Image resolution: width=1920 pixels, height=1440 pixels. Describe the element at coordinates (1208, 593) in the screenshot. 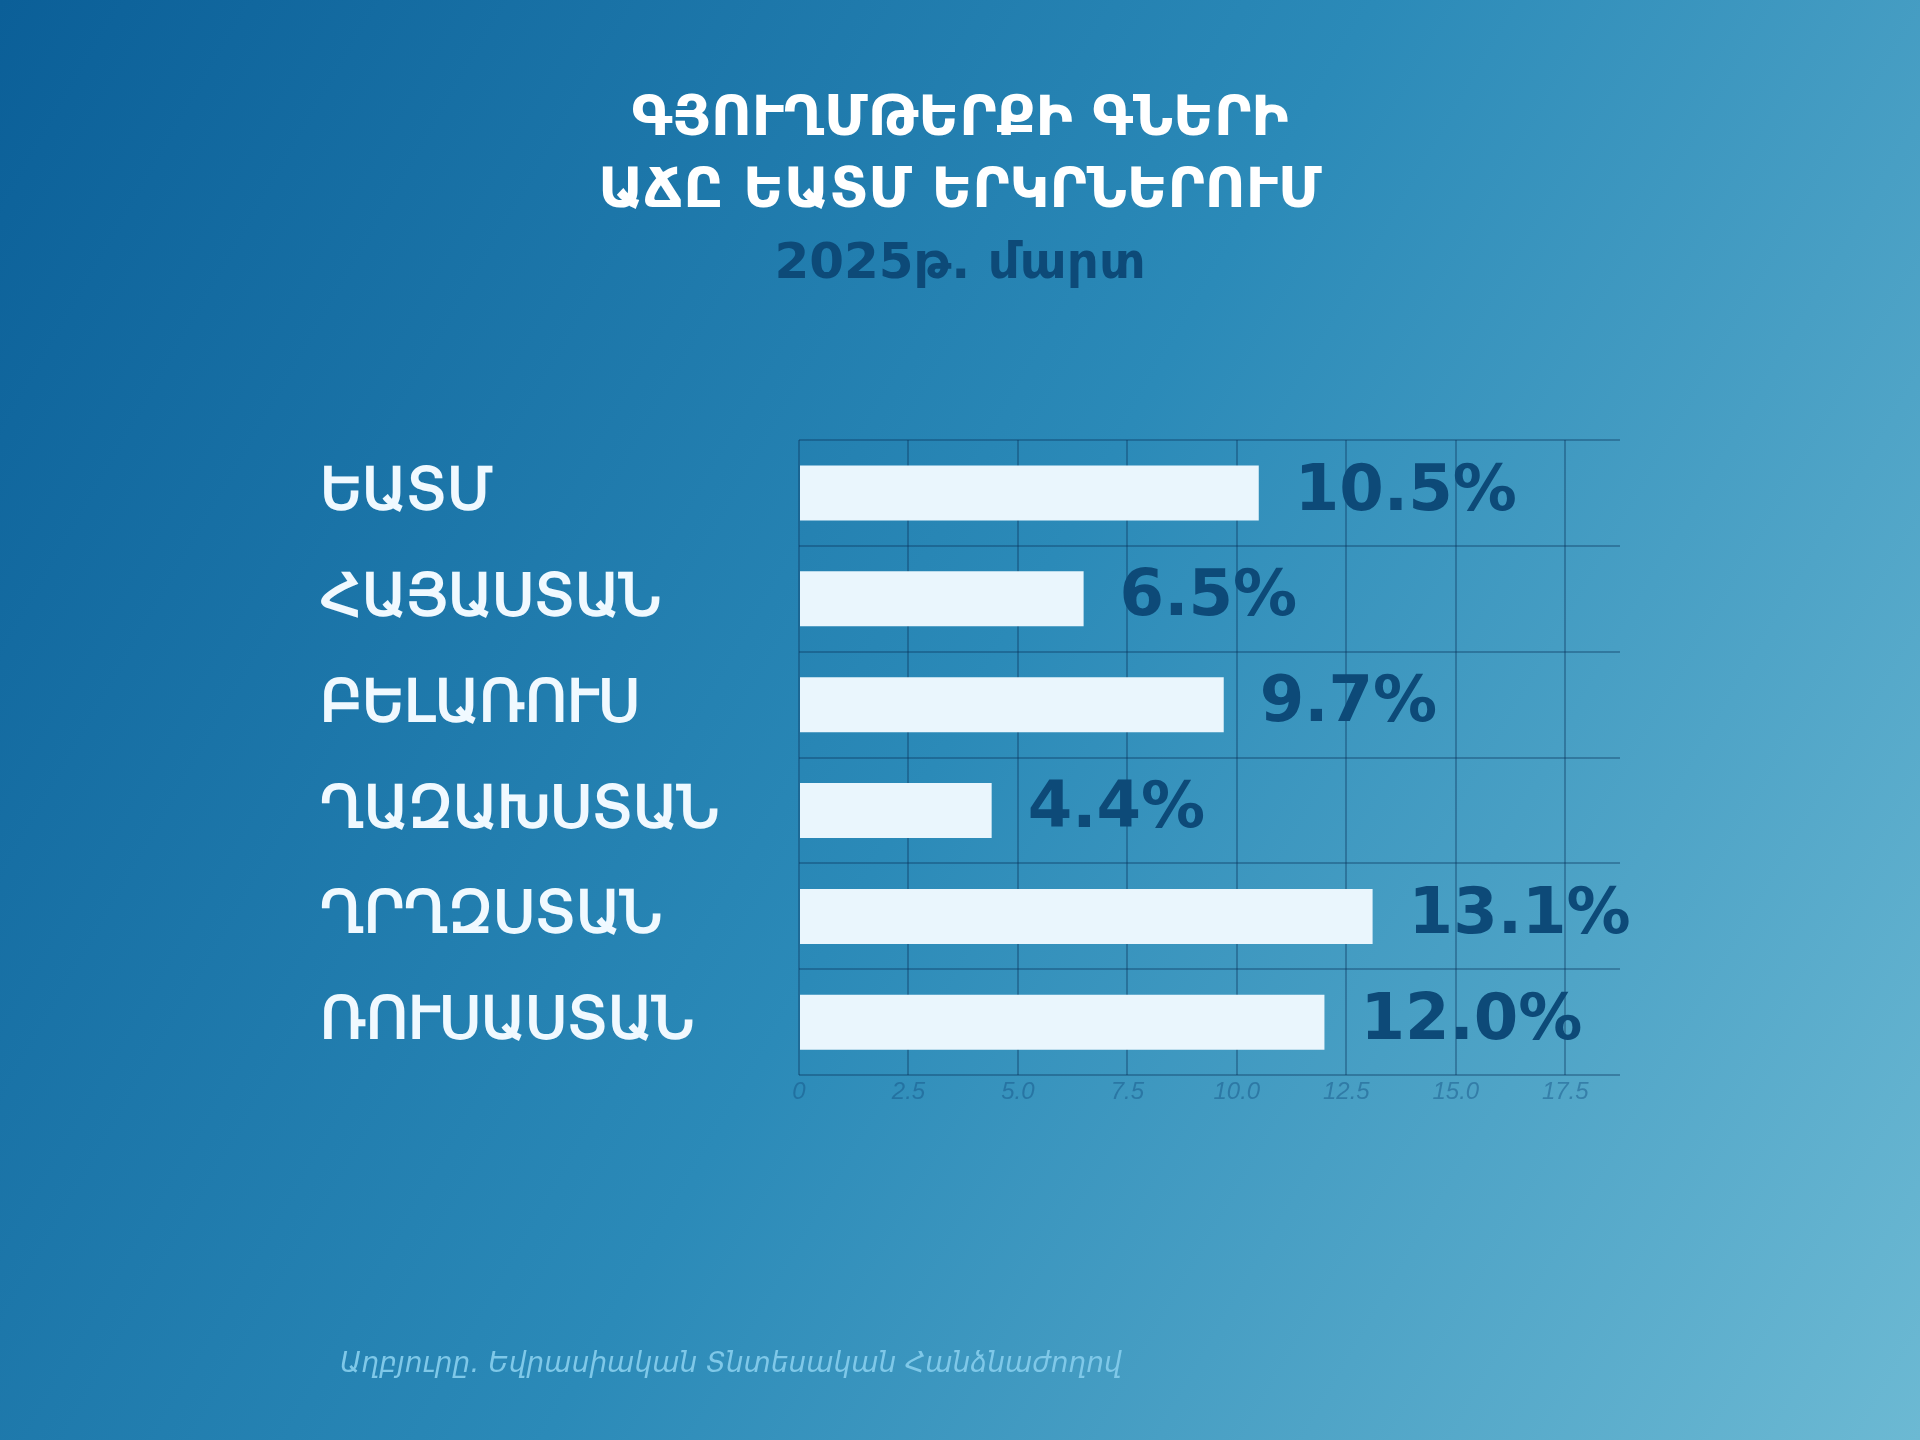

I see `data-label: 6.5%` at that location.